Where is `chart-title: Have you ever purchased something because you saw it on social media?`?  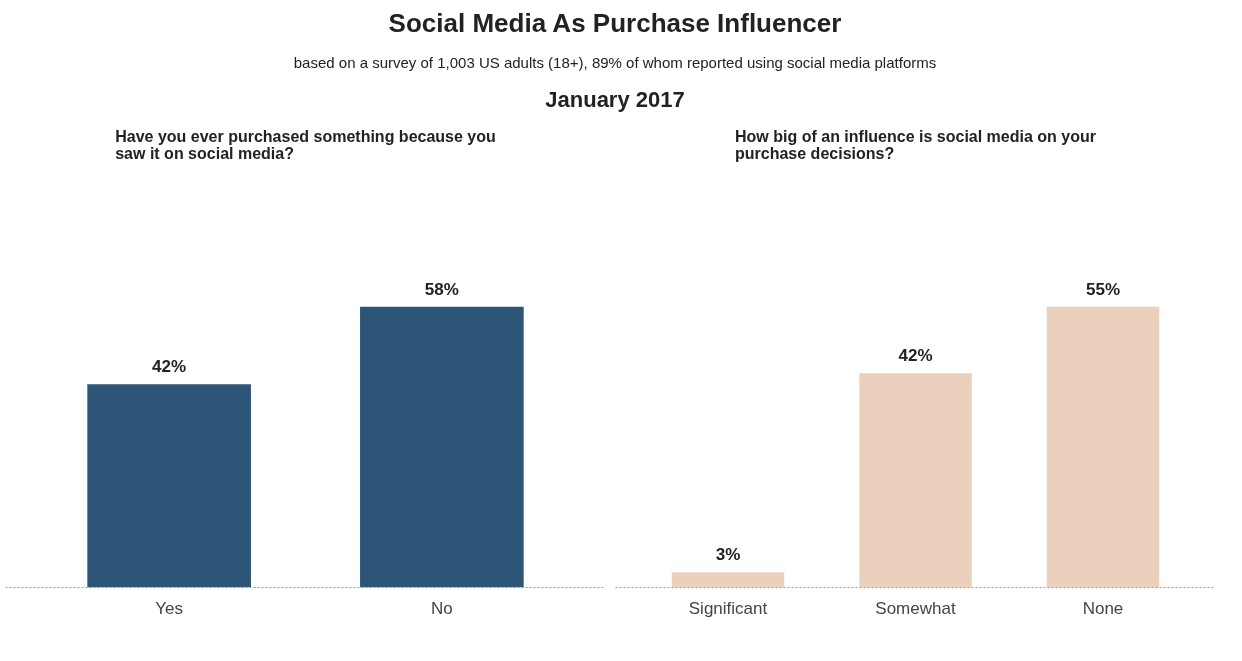 chart-title: Have you ever purchased something because you saw it on social media? is located at coordinates (305, 144).